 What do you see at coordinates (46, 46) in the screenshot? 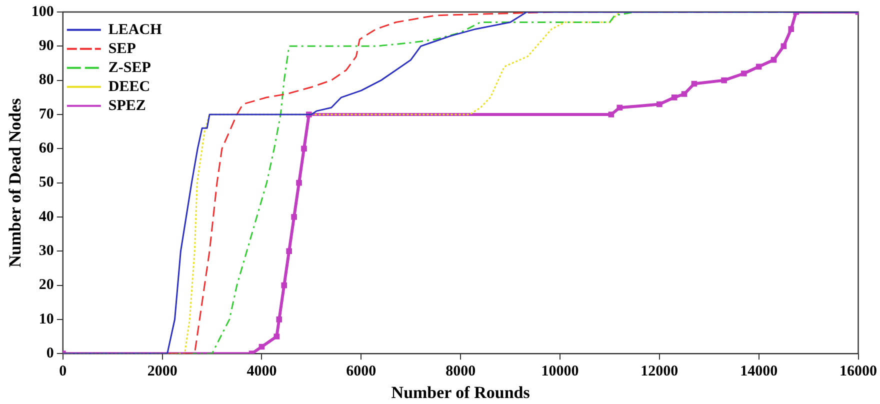
I see `y-tick-label: 90` at bounding box center [46, 46].